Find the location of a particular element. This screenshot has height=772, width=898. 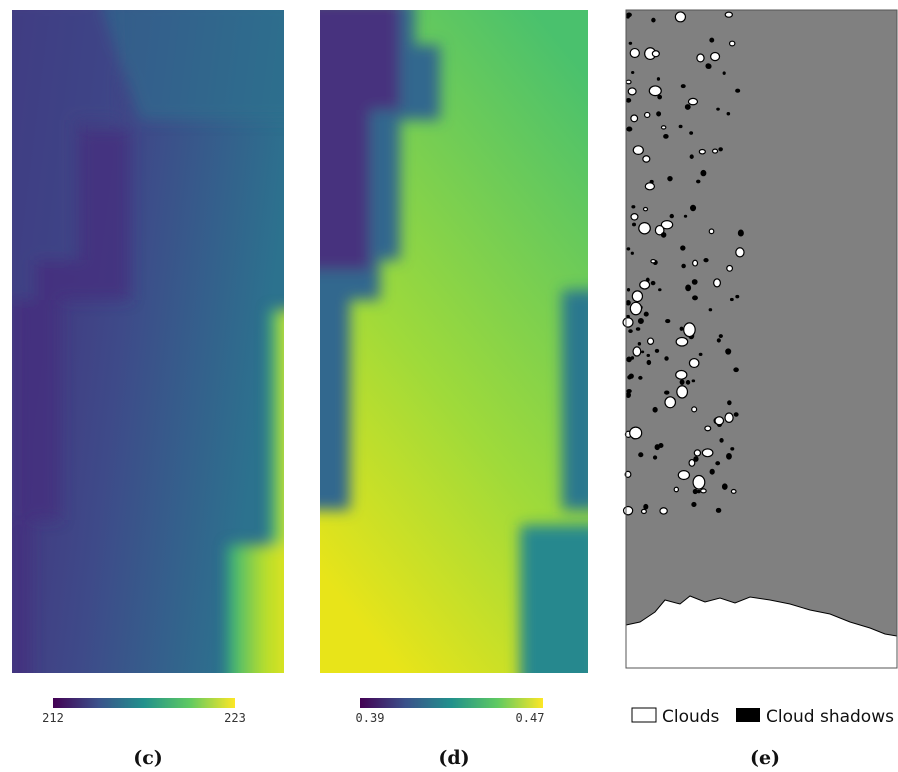

colorbar-min: 212 is located at coordinates (53, 718).